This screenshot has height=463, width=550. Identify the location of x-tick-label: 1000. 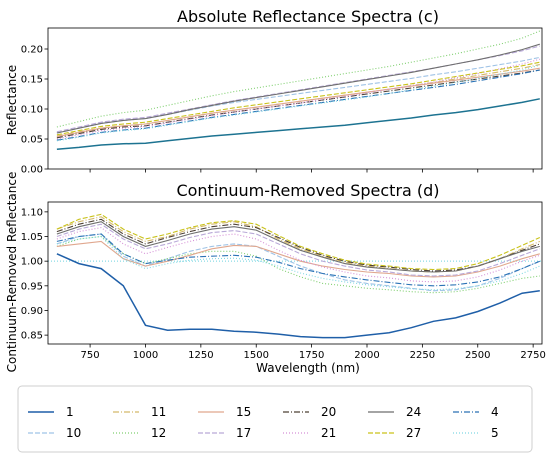
(145, 355).